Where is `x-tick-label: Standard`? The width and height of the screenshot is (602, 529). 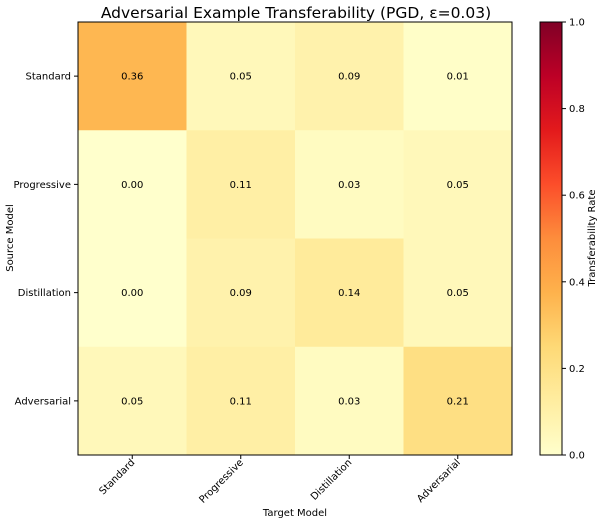
x-tick-label: Standard is located at coordinates (117, 477).